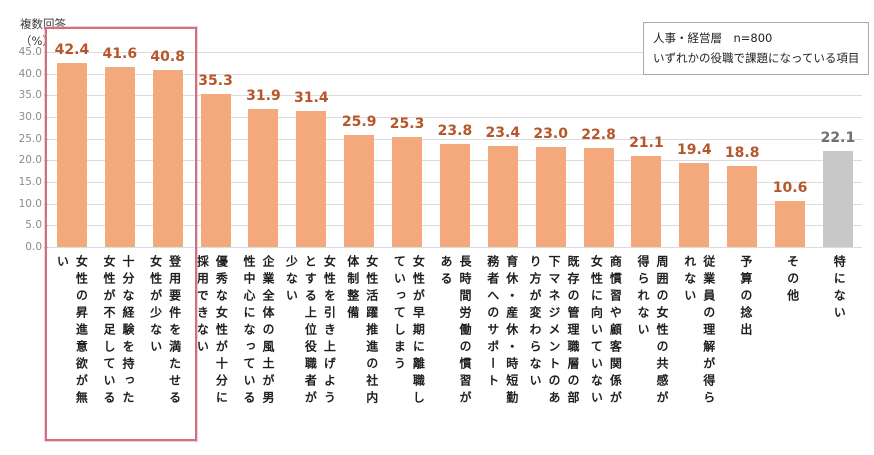  I want to click on y-axis-tick-label: 40.0, so click(30, 73).